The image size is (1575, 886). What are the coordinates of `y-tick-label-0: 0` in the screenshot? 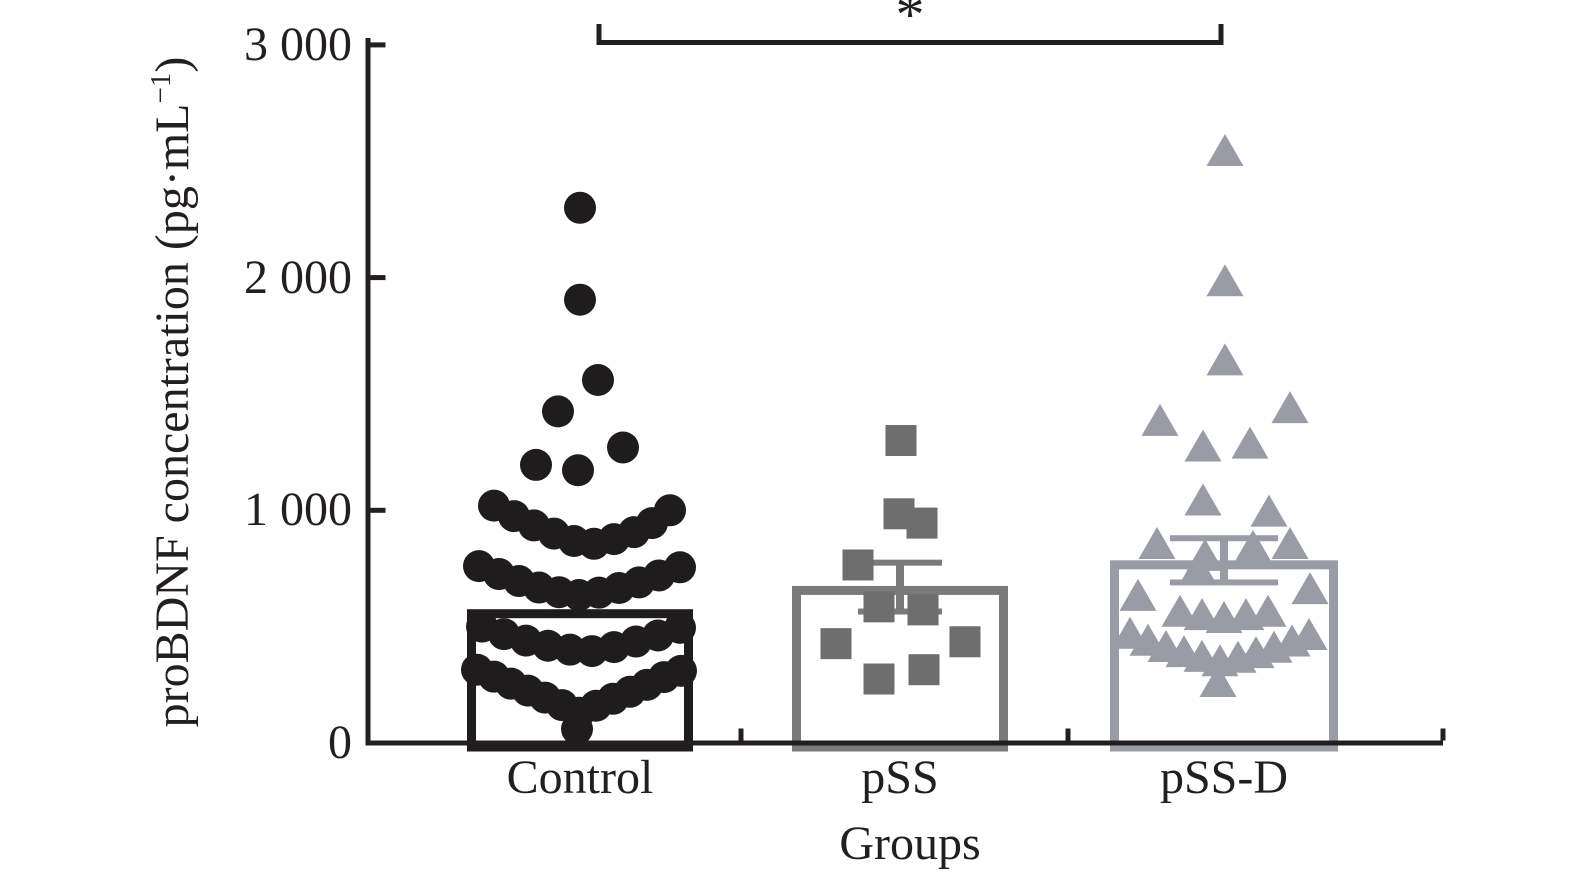 It's located at (340, 742).